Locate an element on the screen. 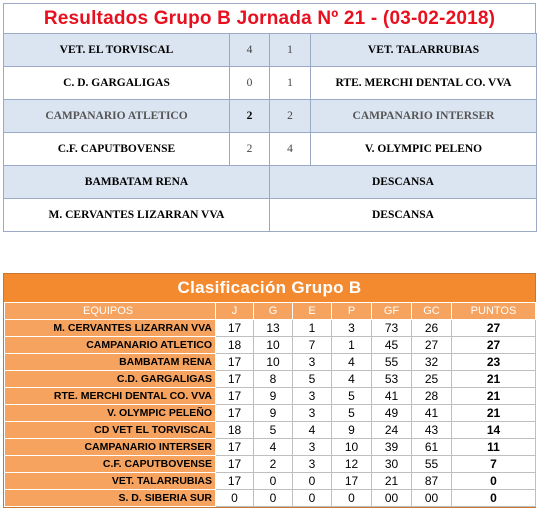  goals-against: 25 is located at coordinates (431, 379).